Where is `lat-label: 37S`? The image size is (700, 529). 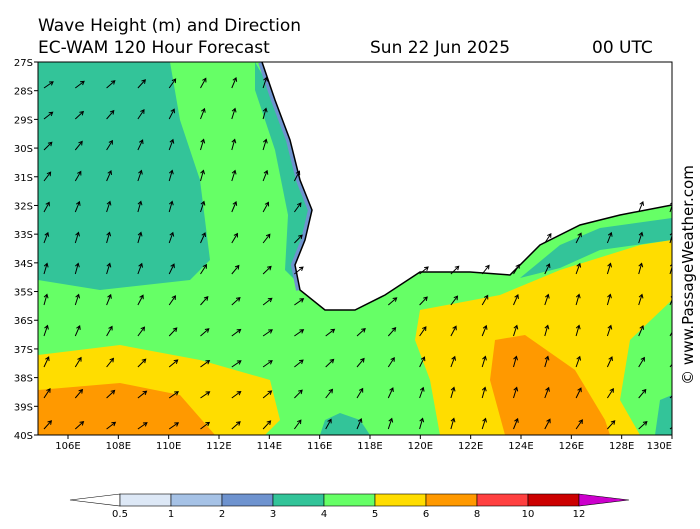 lat-label: 37S is located at coordinates (23, 350).